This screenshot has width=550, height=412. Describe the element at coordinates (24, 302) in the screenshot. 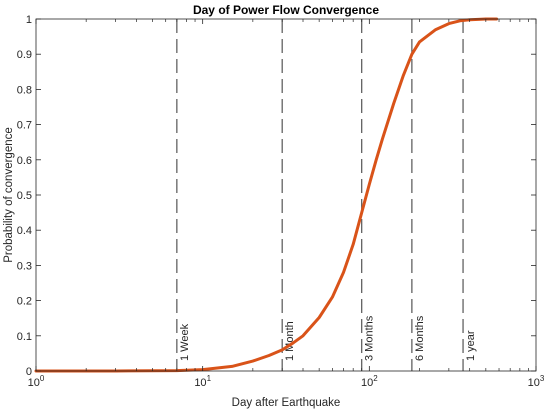

I see `y-tick-label: 0.2` at that location.